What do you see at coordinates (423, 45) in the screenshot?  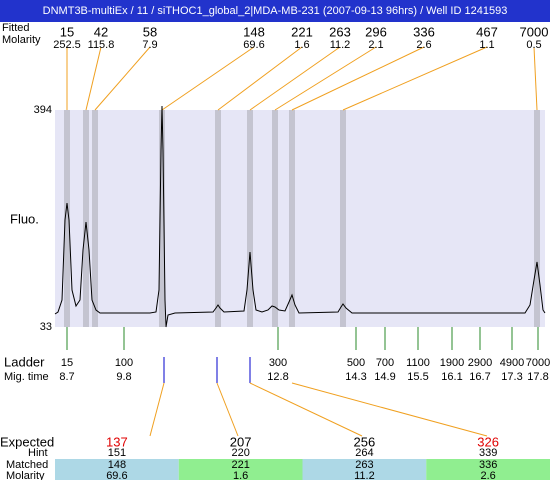 I see `peak-molarity: 2.6` at bounding box center [423, 45].